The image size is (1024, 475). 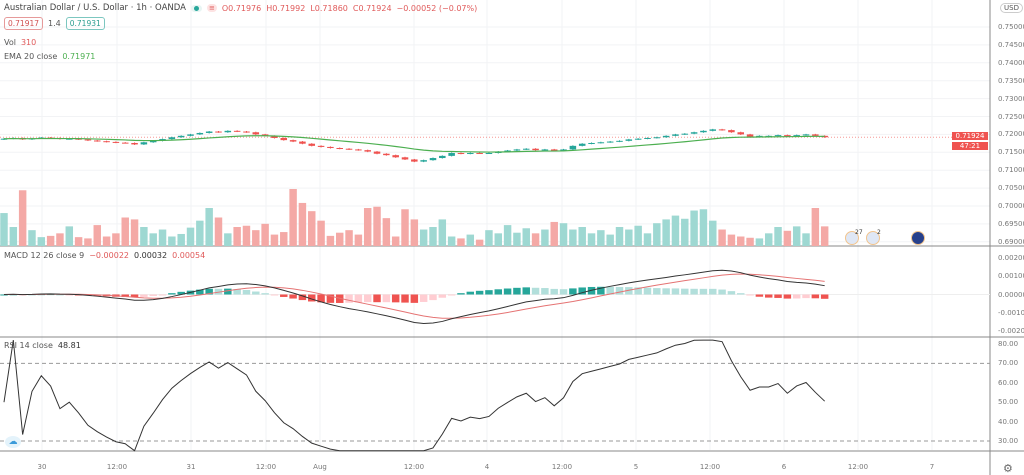 I want to click on countdown-label: 47:21, so click(x=970, y=146).